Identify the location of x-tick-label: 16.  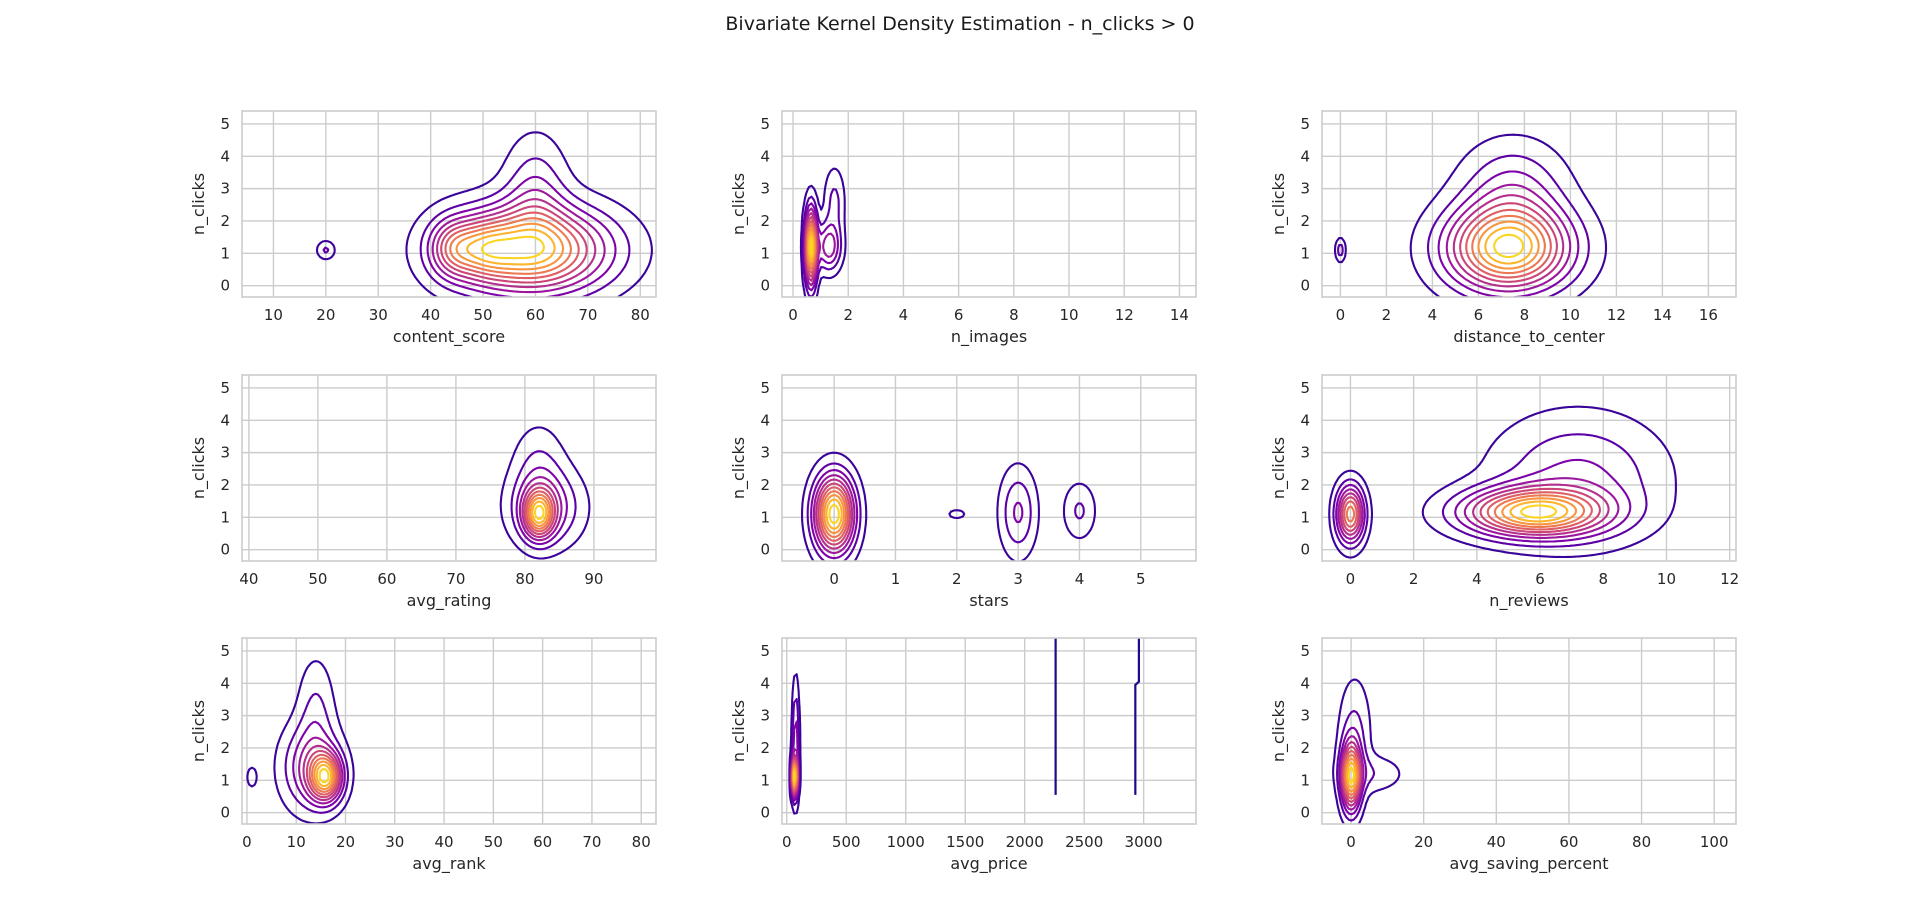
(1708, 315).